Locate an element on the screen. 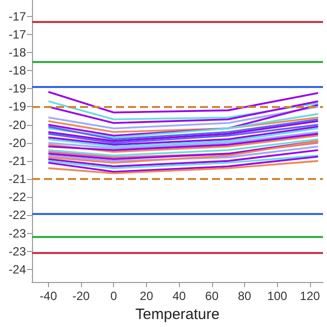  x-tick-label: 80 is located at coordinates (245, 296).